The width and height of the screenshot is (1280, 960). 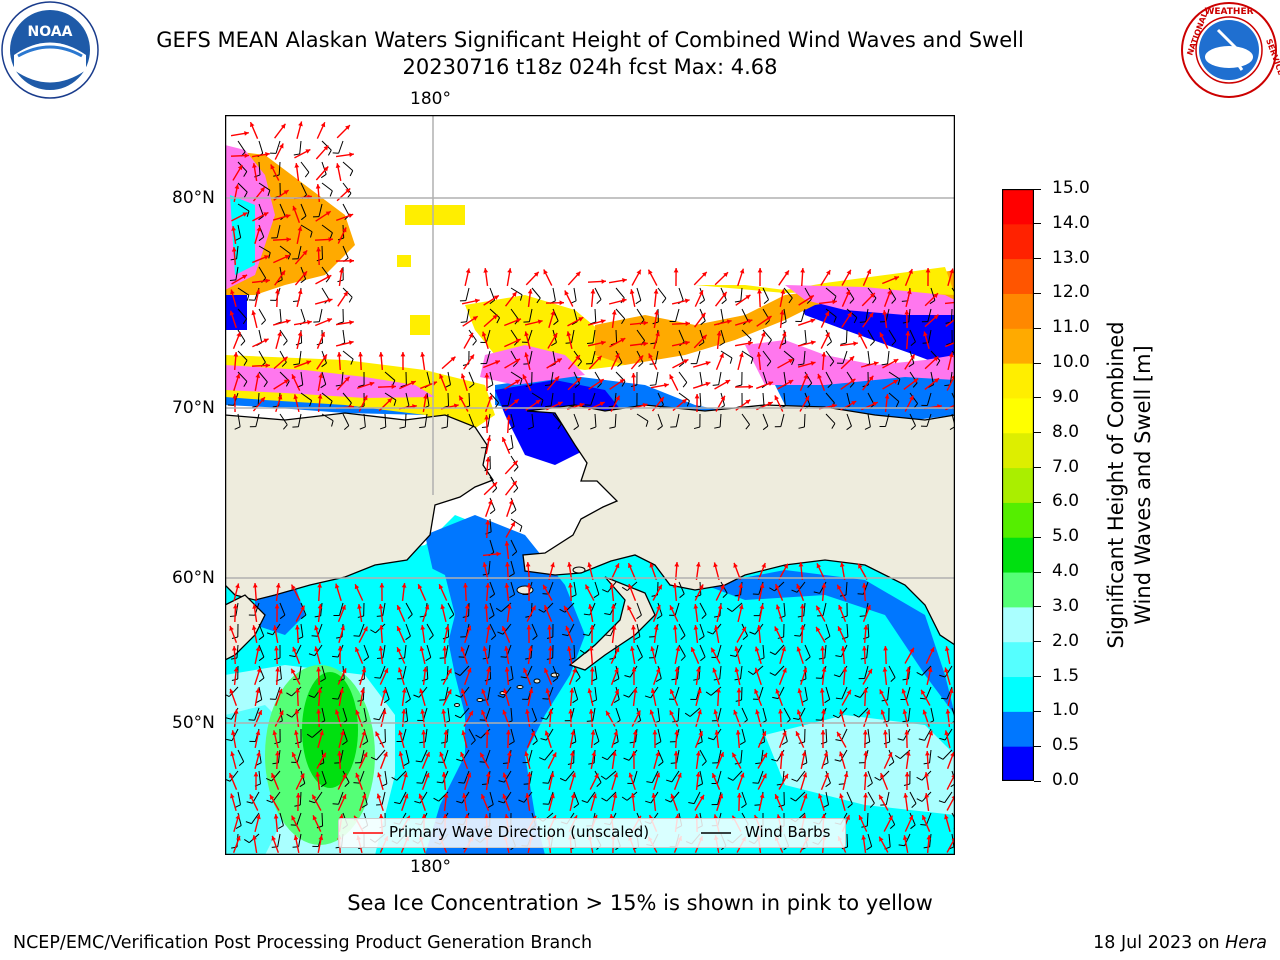 I want to click on colorbar-tick-mark, so click(x=1037, y=711).